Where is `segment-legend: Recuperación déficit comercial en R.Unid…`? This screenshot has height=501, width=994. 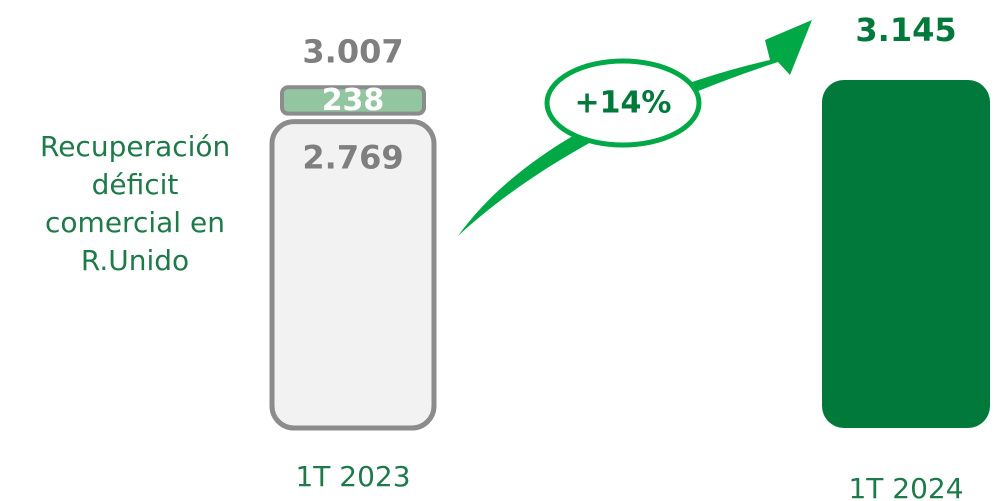
segment-legend: Recuperación déficit comercial en R.Unid… is located at coordinates (135, 203).